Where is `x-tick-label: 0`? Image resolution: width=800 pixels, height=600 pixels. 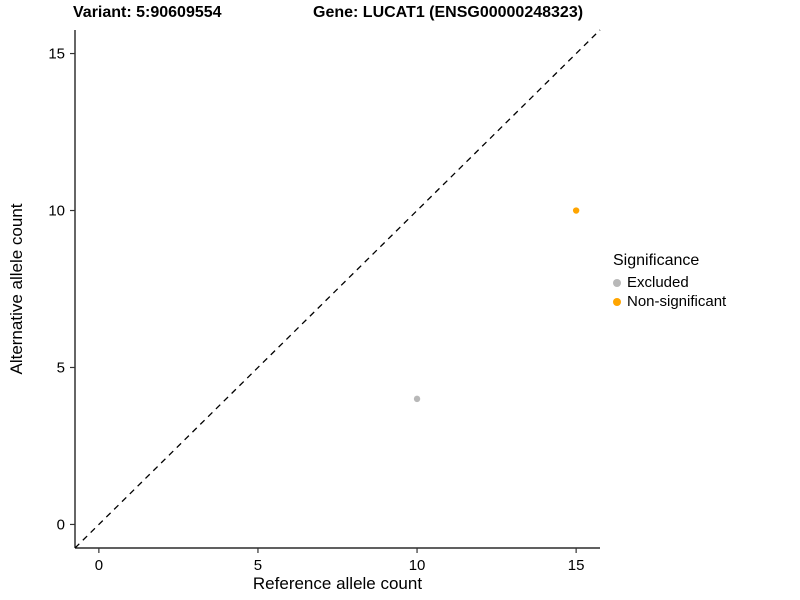
x-tick-label: 0 is located at coordinates (99, 565).